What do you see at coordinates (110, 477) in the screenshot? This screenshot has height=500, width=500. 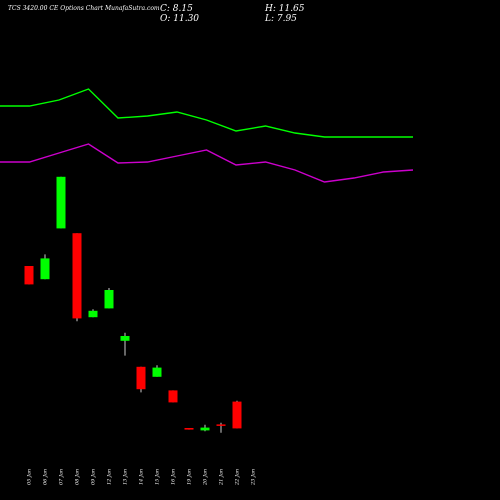 I see `x-tick-label: 12 Jan` at bounding box center [110, 477].